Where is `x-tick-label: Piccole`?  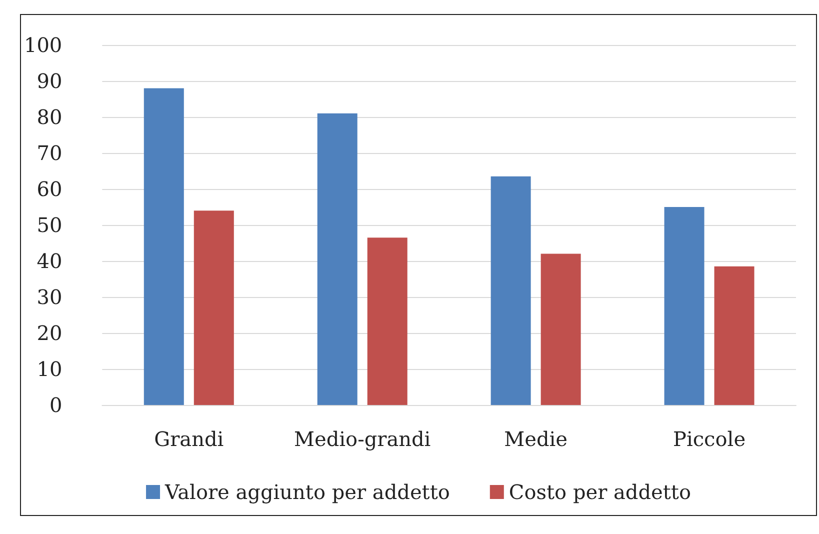 x-tick-label: Piccole is located at coordinates (709, 439).